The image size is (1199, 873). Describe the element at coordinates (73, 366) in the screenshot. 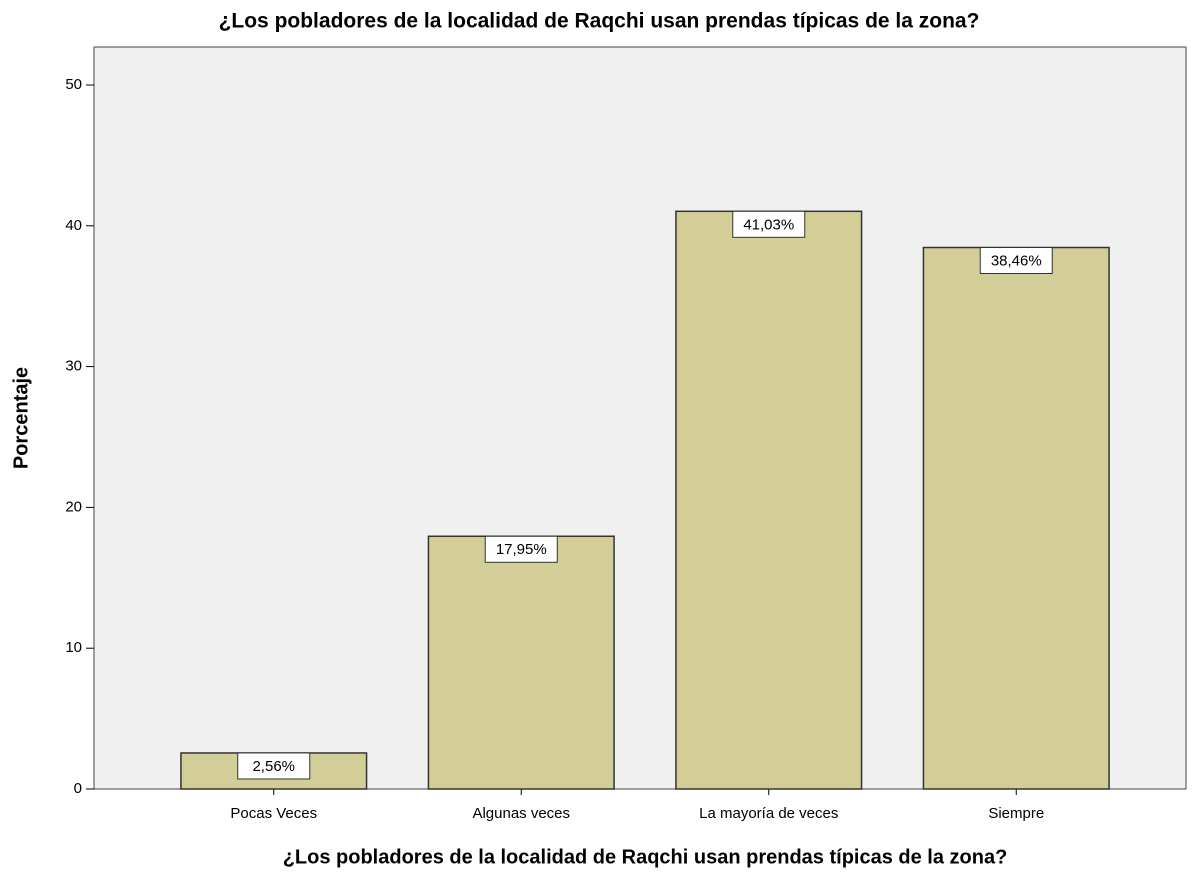

I see `y-tick-label: 30` at that location.